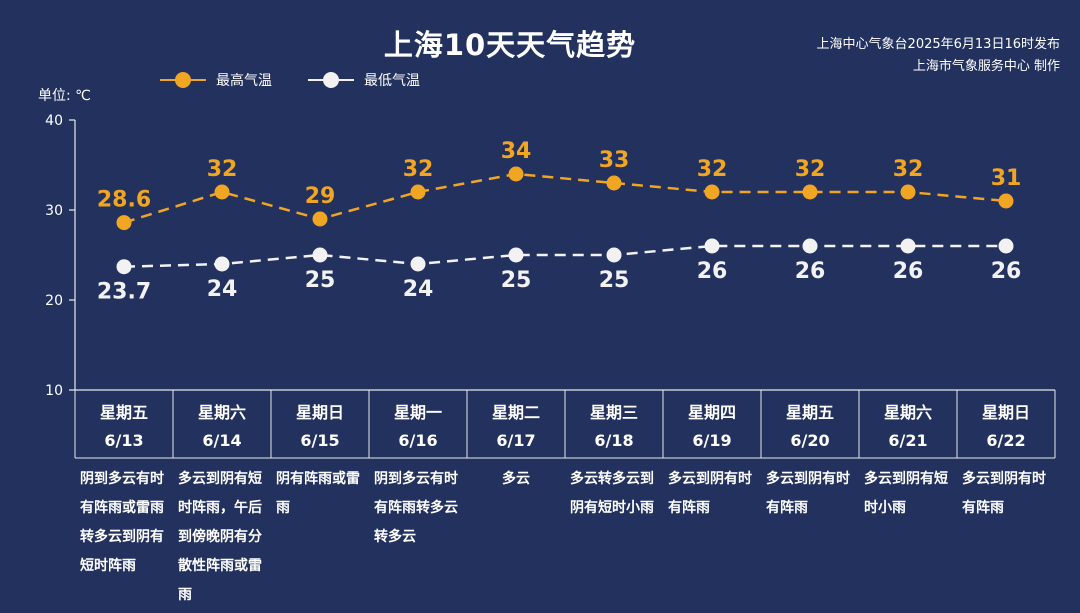 This screenshot has height=613, width=1080. What do you see at coordinates (54, 301) in the screenshot?
I see `y-tick-label: 20` at bounding box center [54, 301].